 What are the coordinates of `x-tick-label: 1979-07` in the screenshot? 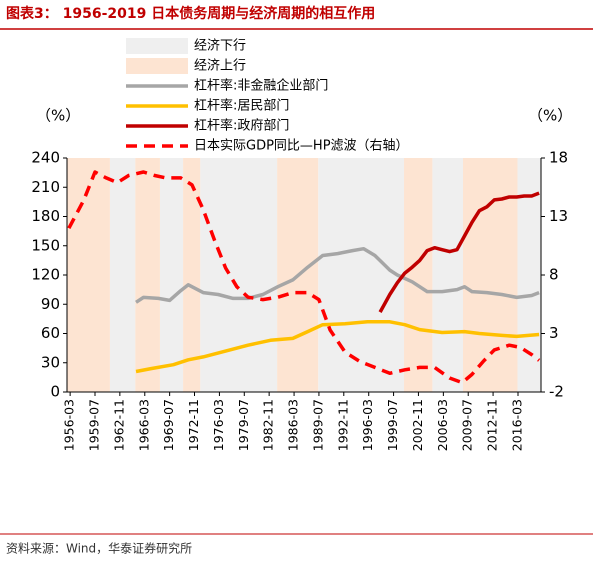 It's located at (243, 425).